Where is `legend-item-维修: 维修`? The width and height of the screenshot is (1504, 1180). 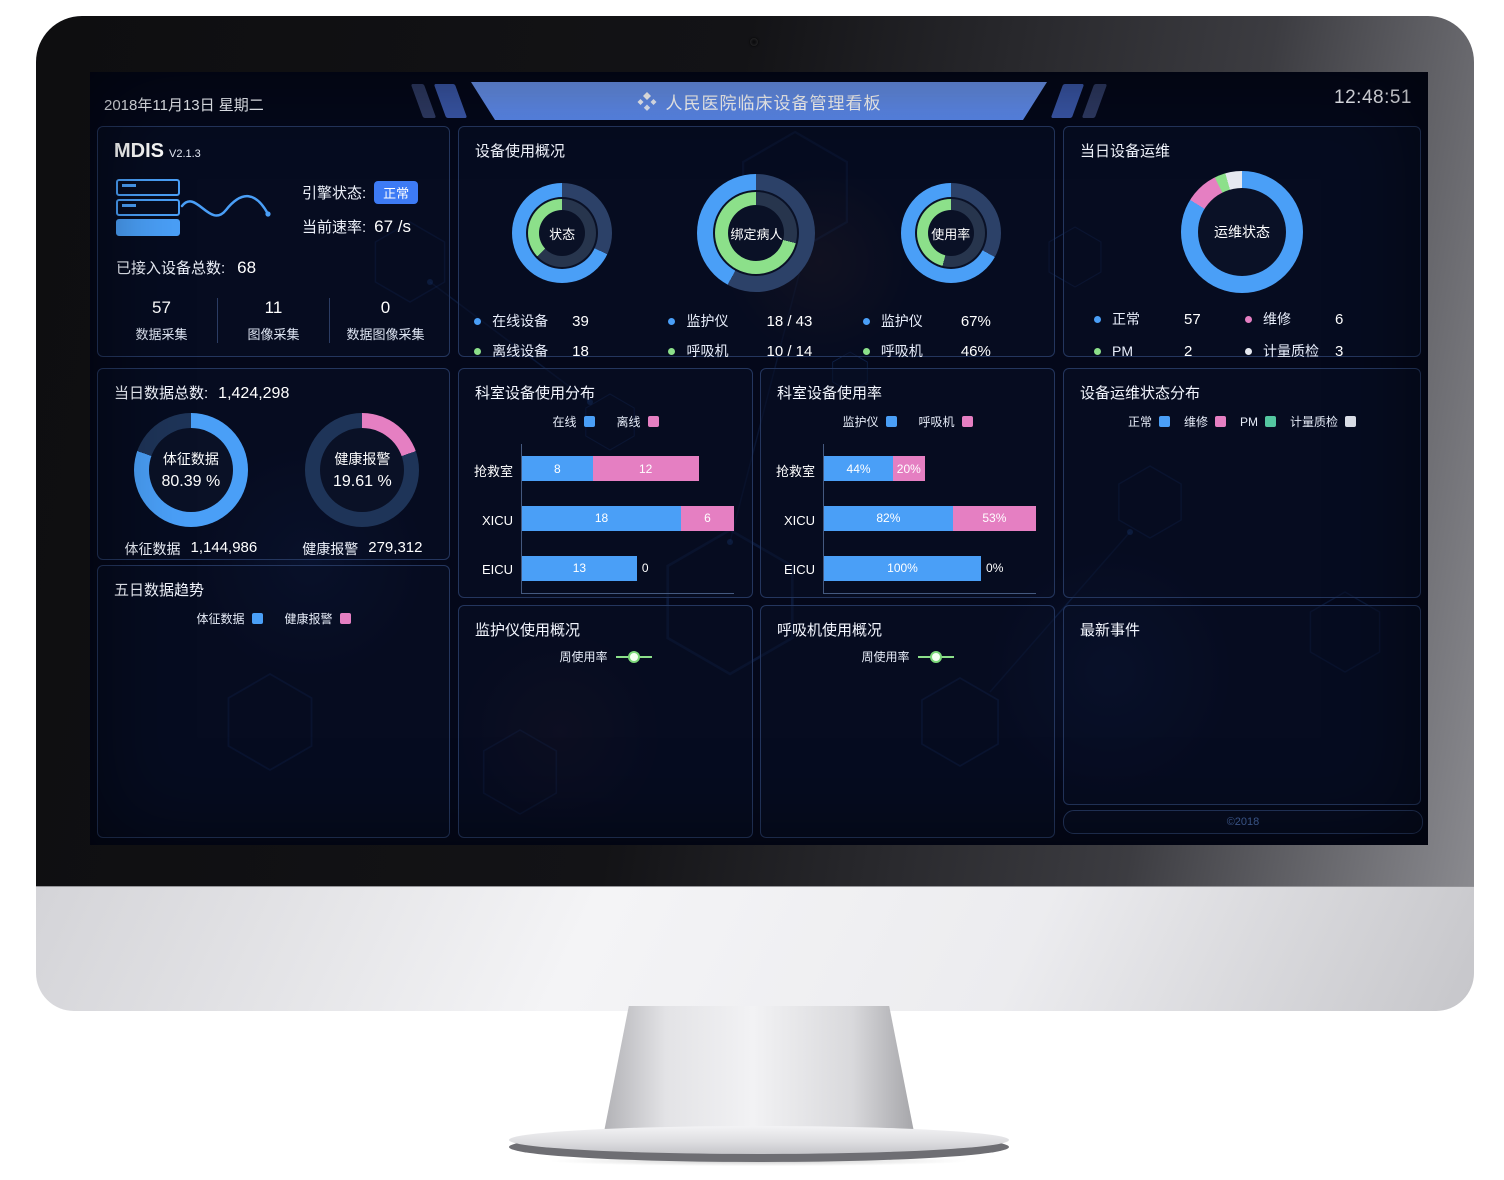
legend-item-维修: 维修 is located at coordinates (1205, 421).